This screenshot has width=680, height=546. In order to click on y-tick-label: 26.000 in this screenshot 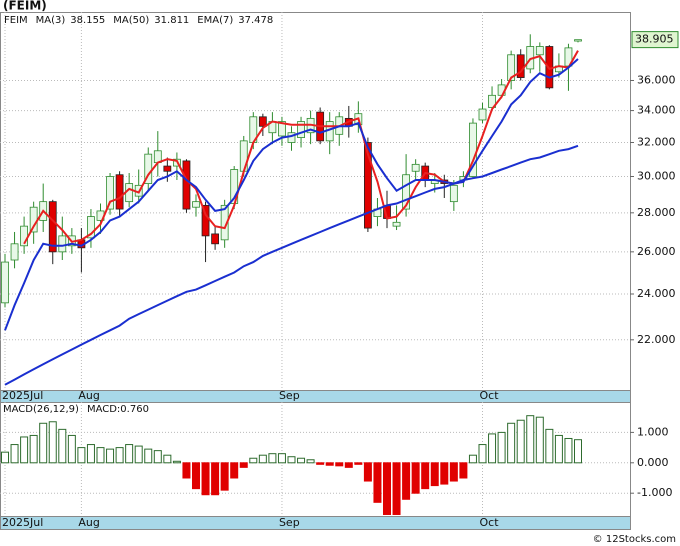, I will do `click(656, 251)`.